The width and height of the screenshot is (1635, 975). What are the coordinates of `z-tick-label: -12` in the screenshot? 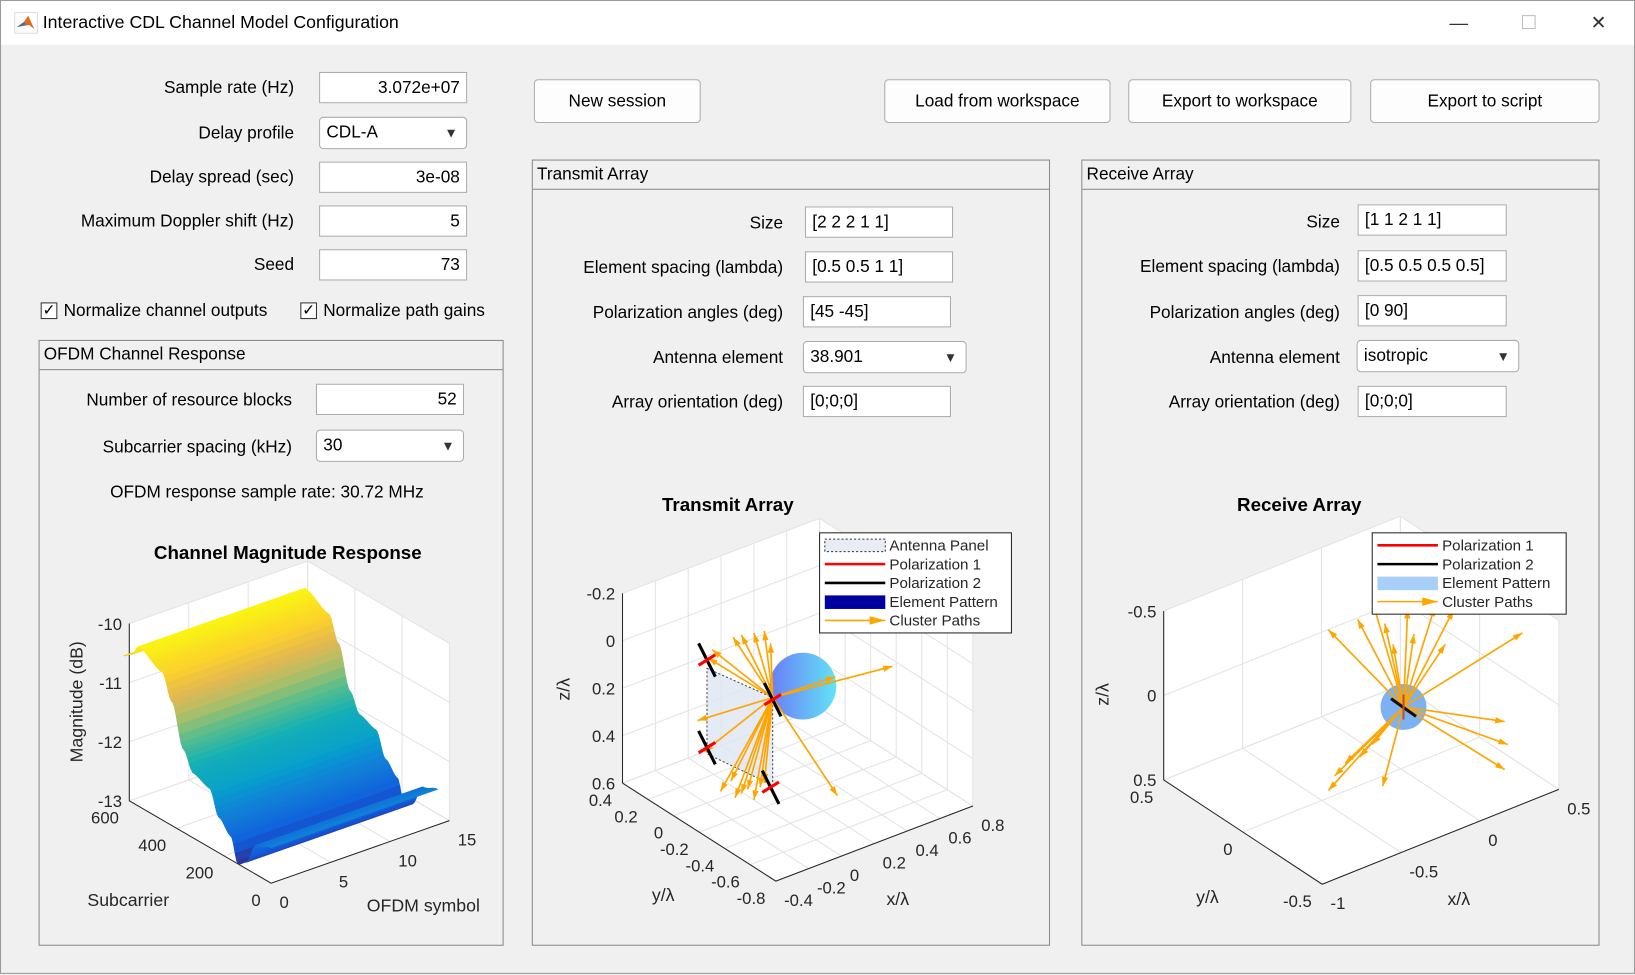 It's located at (110, 742).